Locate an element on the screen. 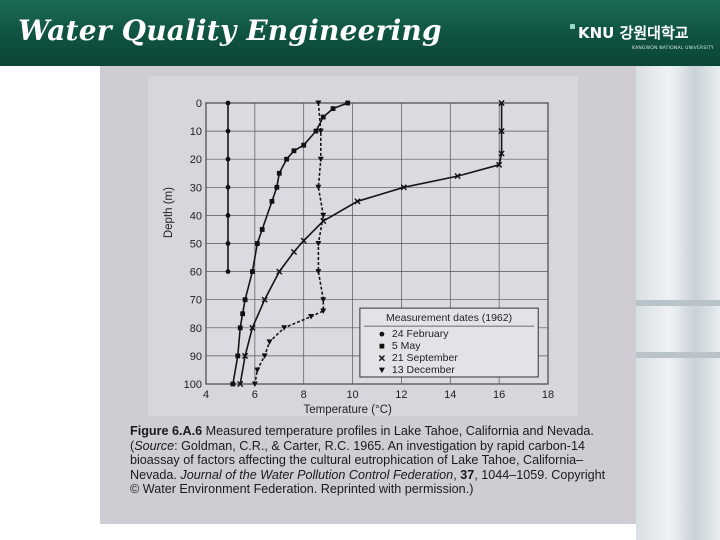  x-tick-label: 6 is located at coordinates (255, 395).